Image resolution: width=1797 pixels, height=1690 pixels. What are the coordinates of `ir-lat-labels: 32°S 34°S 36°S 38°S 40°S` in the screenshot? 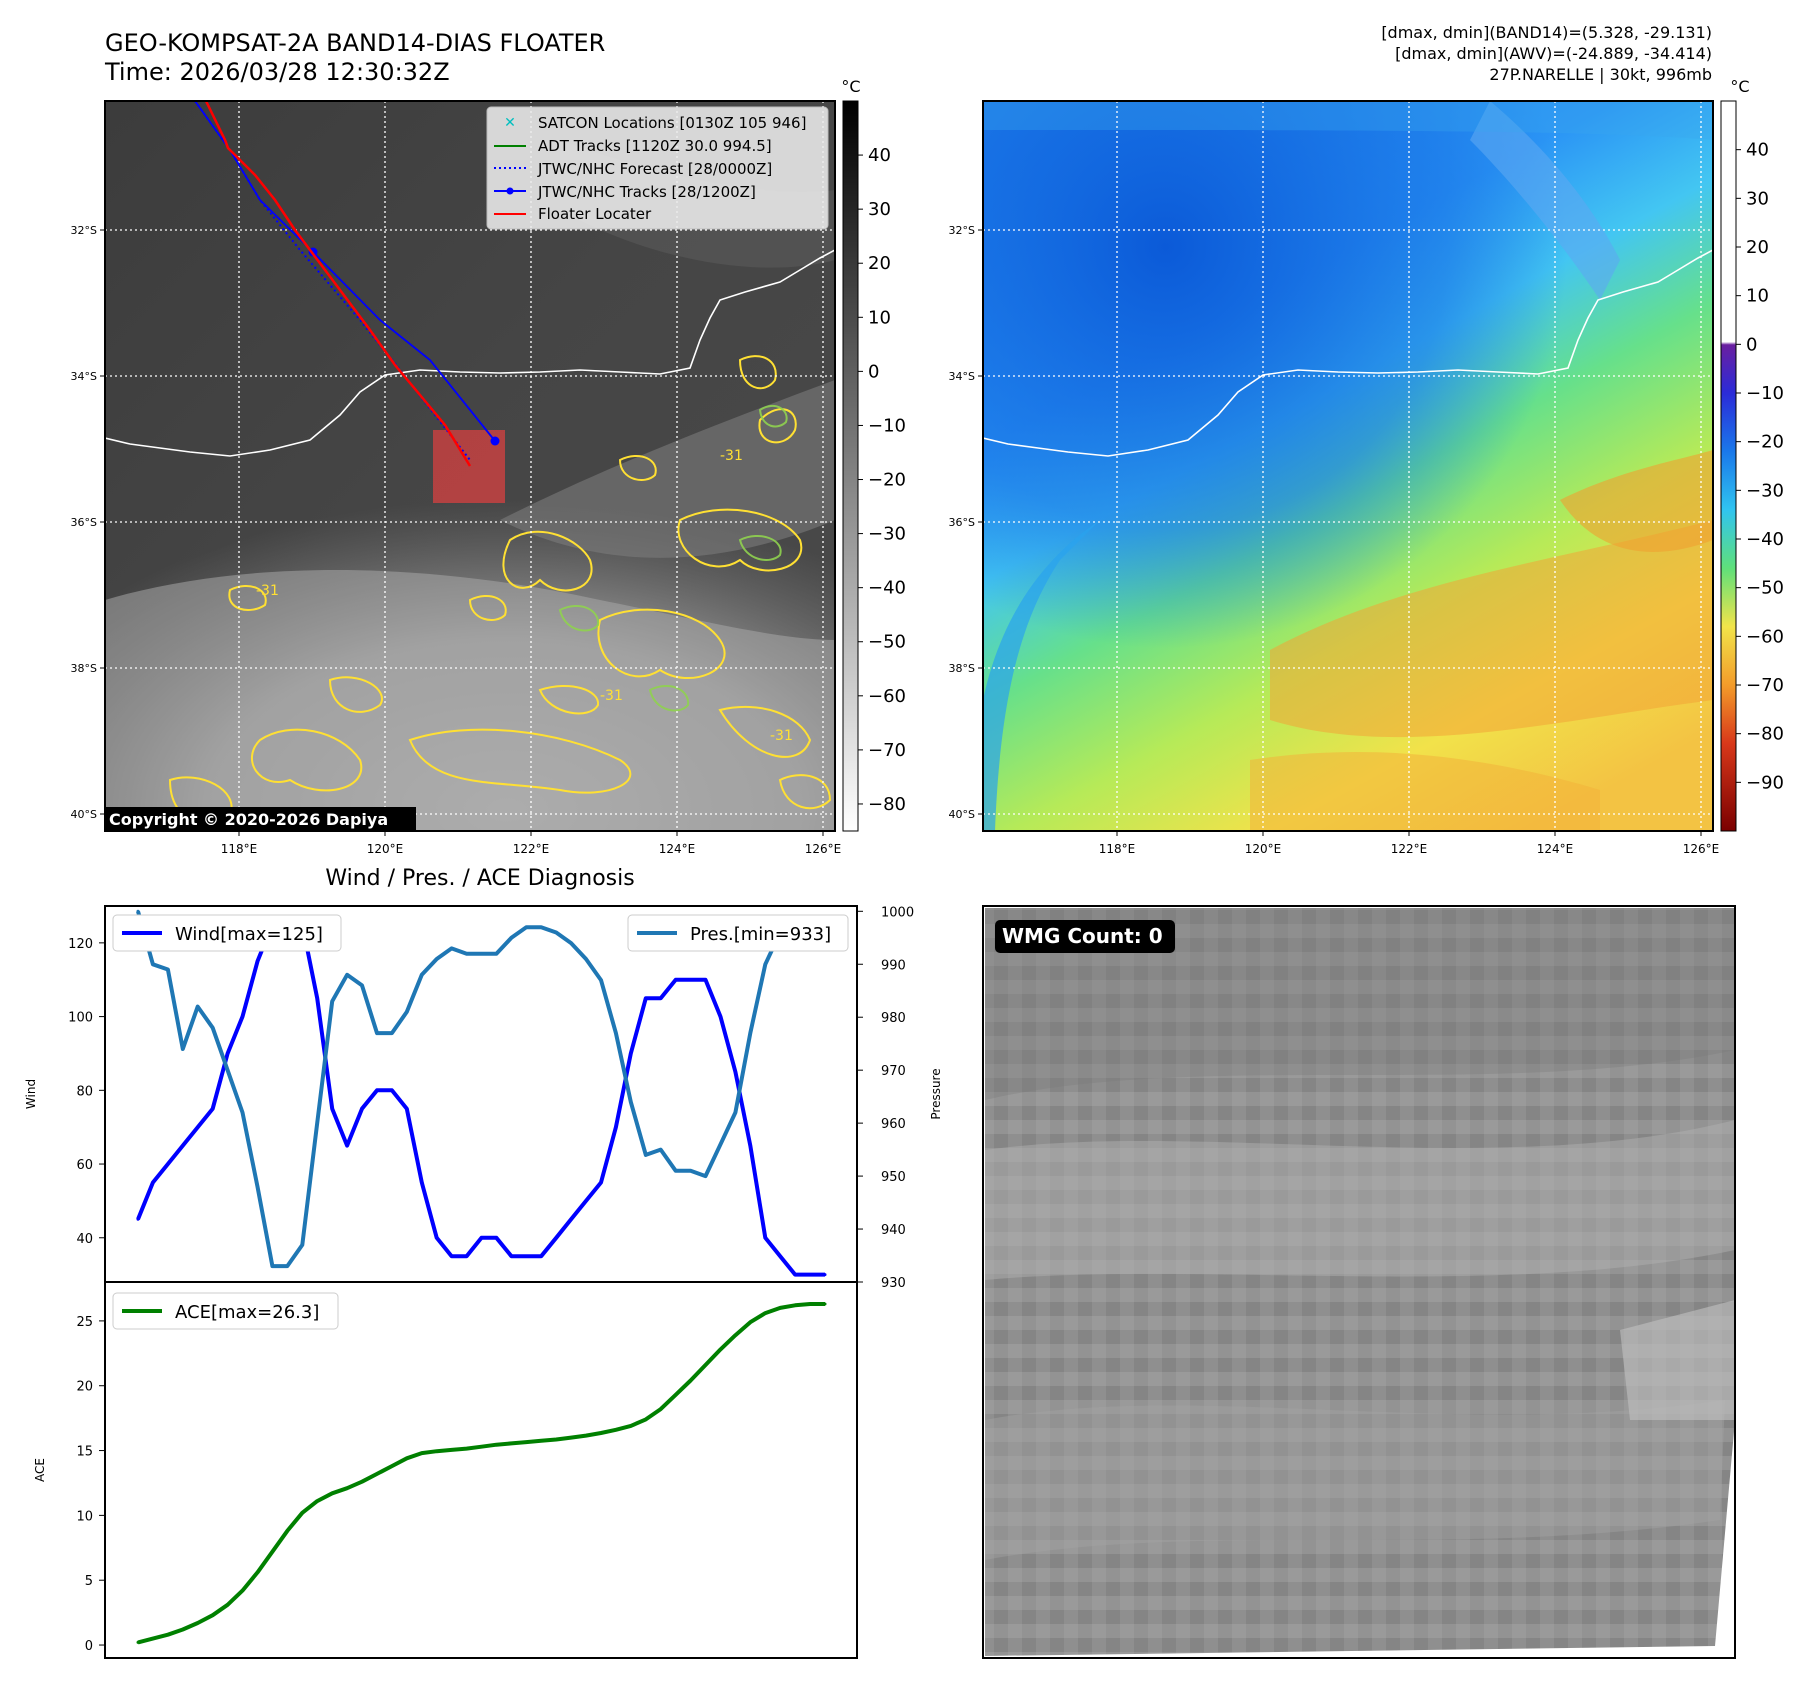 It's located at (88, 522).